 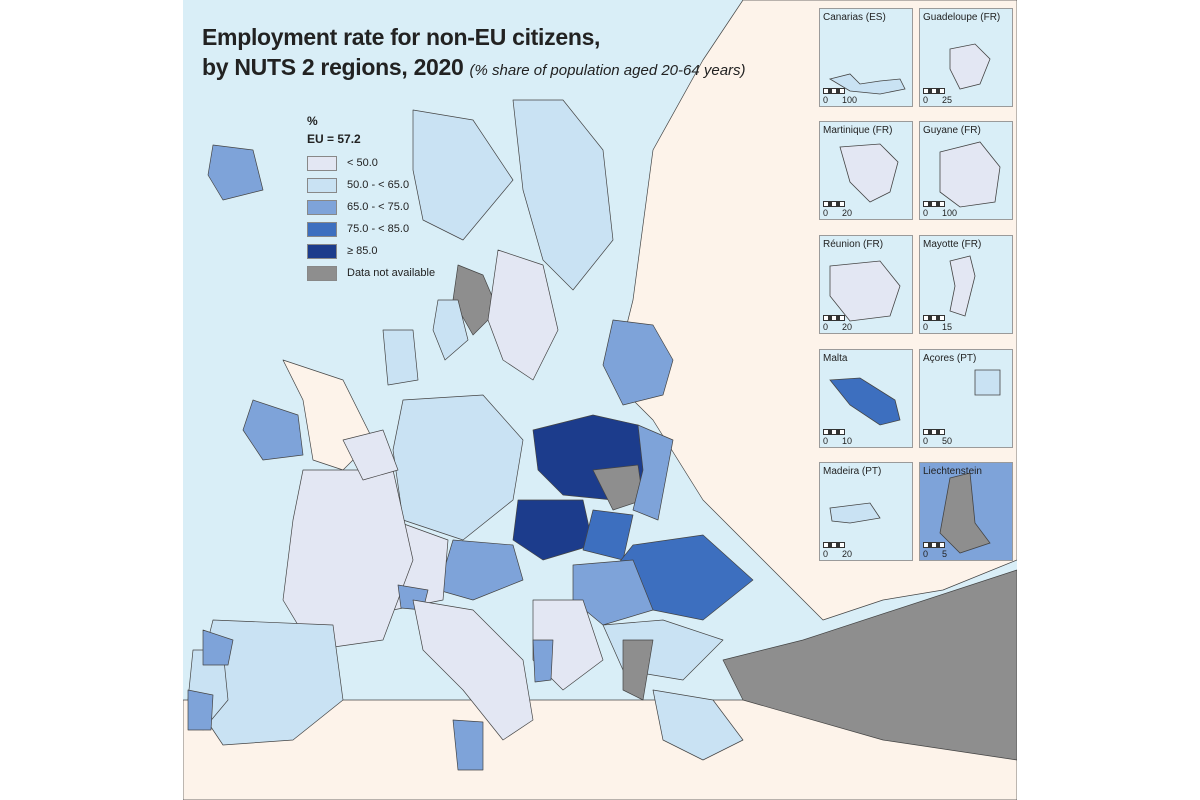 I want to click on inset-map: Canarias (ES) 0 100, so click(x=866, y=57).